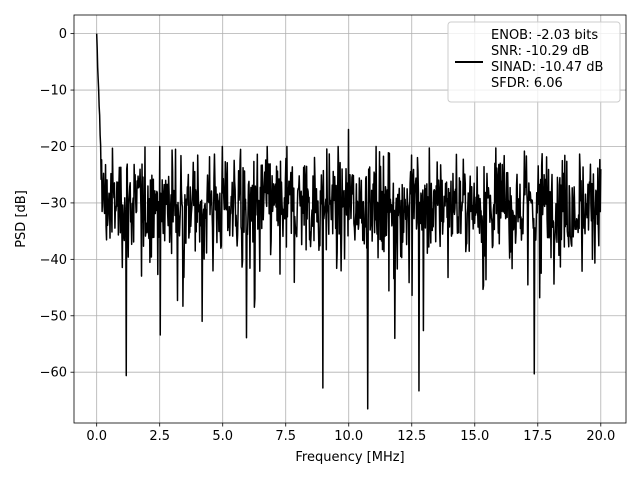  Describe the element at coordinates (474, 436) in the screenshot. I see `x-tick-label: 15.0` at that location.